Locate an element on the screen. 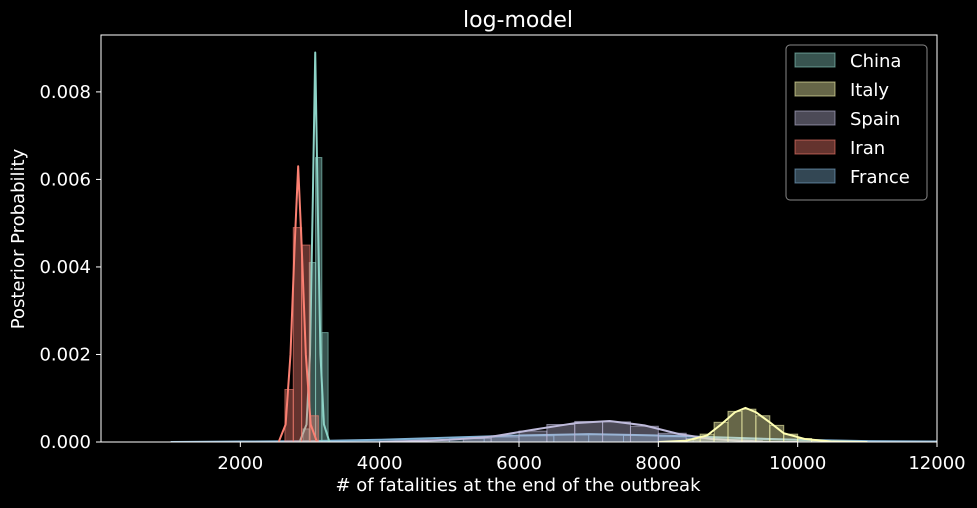 The height and width of the screenshot is (508, 977). legend-swatch-italy is located at coordinates (815, 89).